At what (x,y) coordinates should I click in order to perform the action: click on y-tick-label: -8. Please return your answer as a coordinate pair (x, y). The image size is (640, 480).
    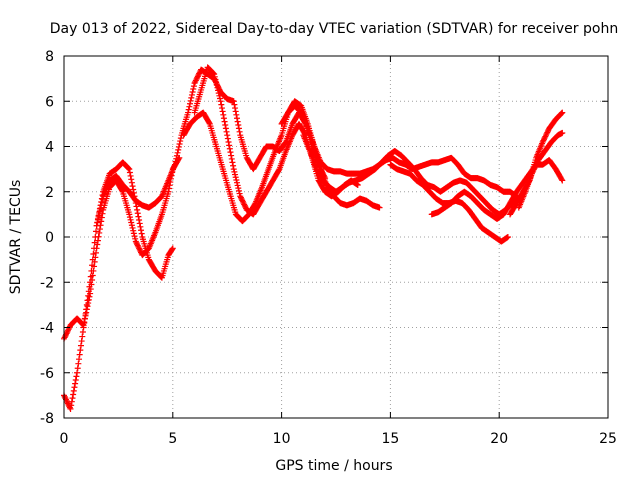
    Looking at the image, I should click on (47, 419).